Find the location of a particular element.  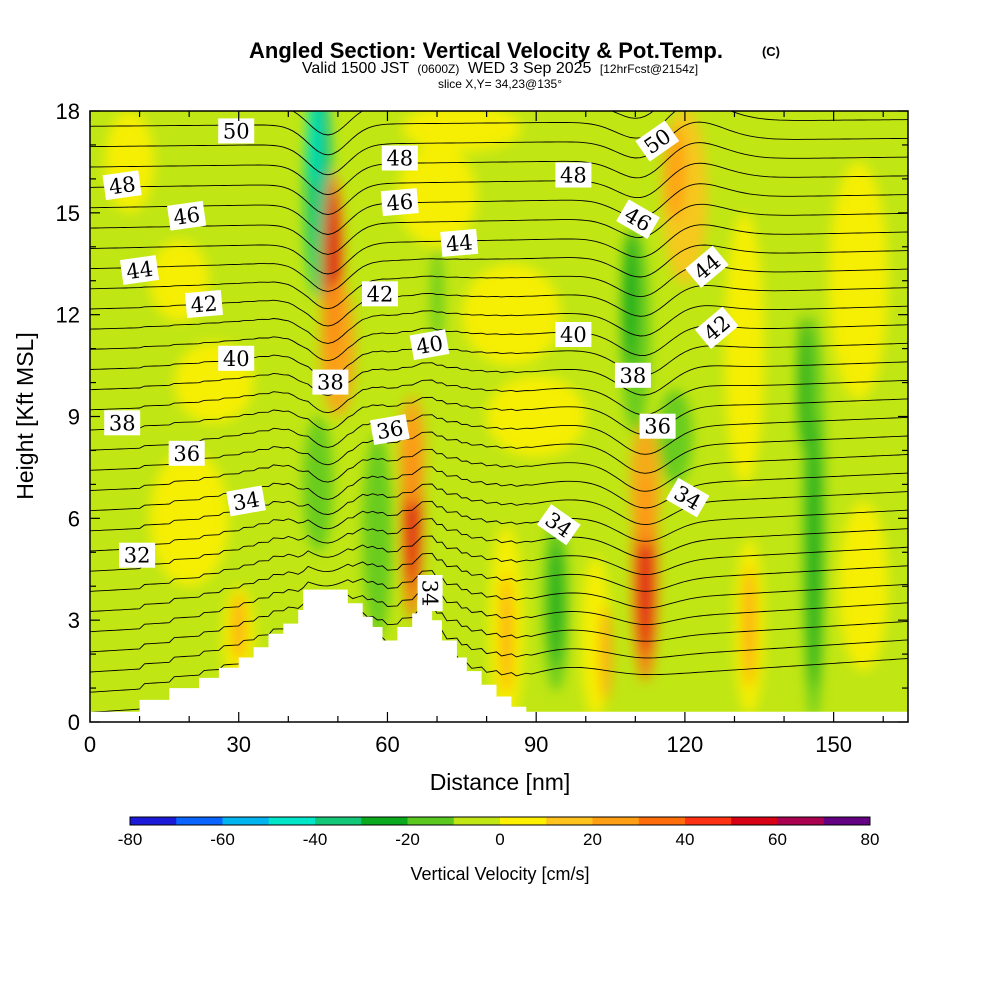

colorbar-tick-label: 20 is located at coordinates (592, 839).